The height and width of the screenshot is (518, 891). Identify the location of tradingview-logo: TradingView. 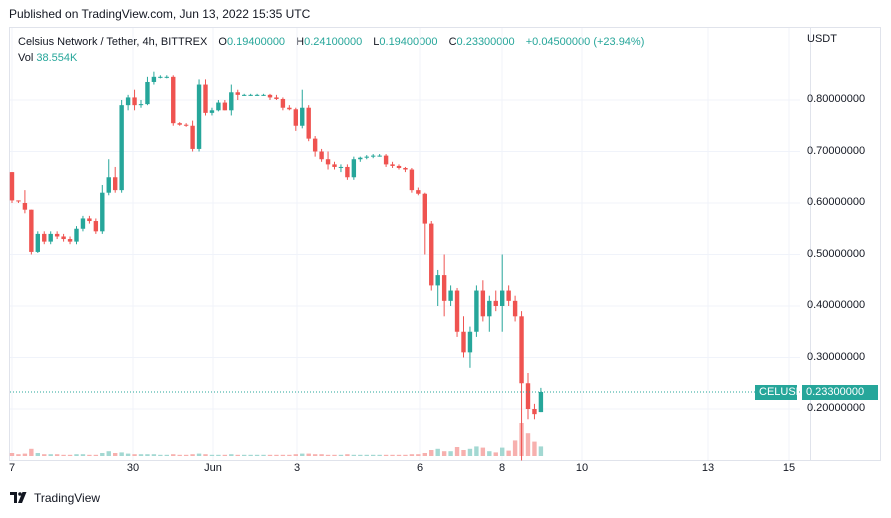
(55, 498).